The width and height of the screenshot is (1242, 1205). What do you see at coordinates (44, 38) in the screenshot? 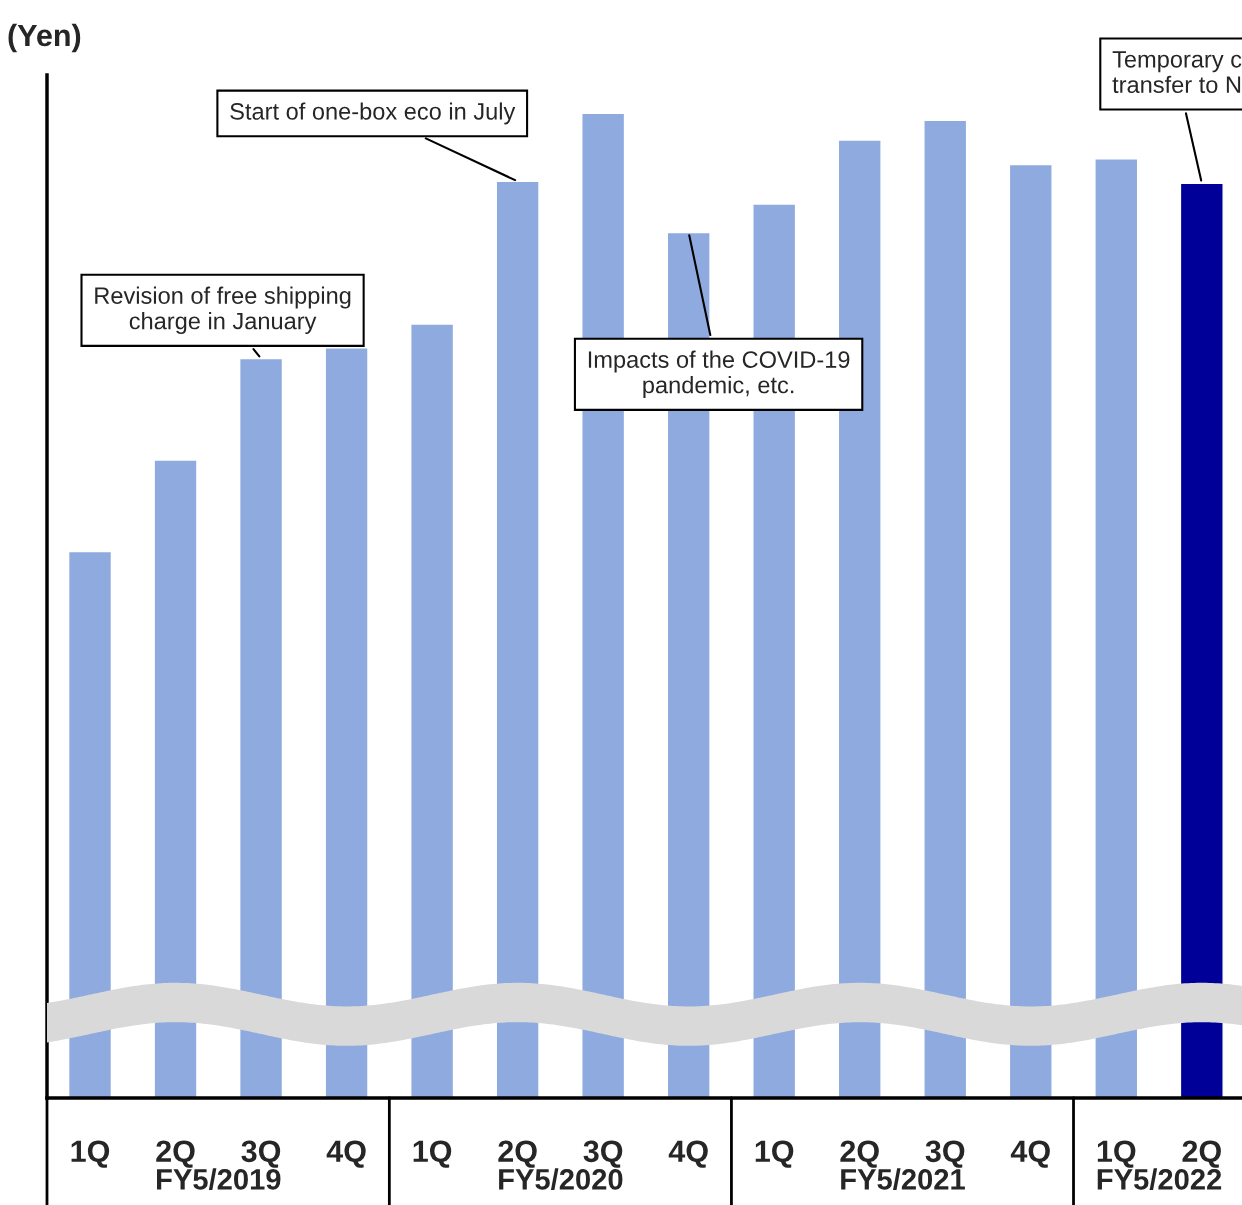
I see `y-axis-title: (Yen)` at bounding box center [44, 38].